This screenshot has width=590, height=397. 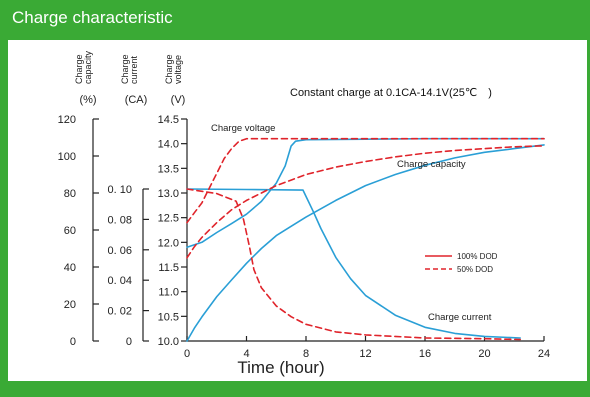 I want to click on series-voltage-50dod, so click(x=365, y=180).